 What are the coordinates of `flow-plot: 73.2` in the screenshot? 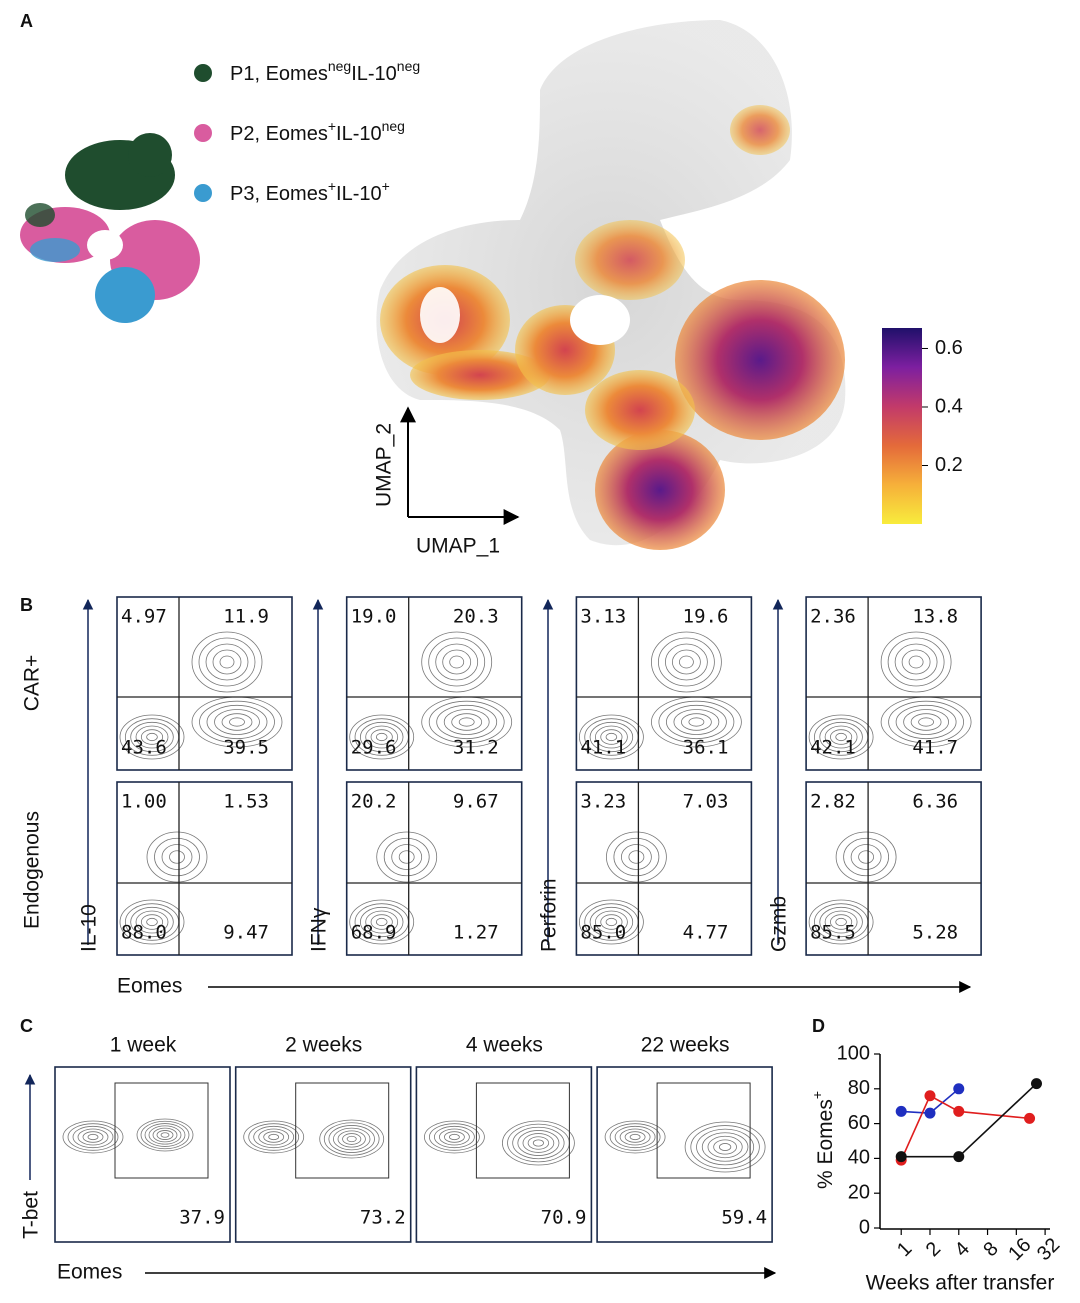 It's located at (323, 1154).